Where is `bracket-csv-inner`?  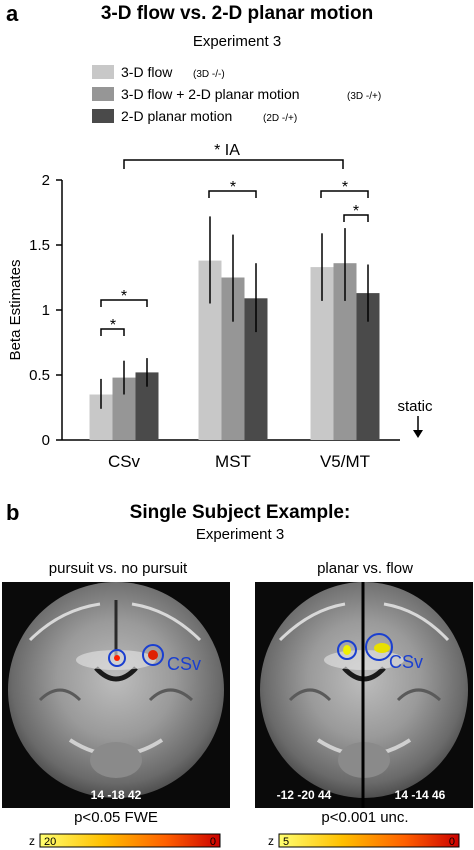
bracket-csv-inner is located at coordinates (112, 332).